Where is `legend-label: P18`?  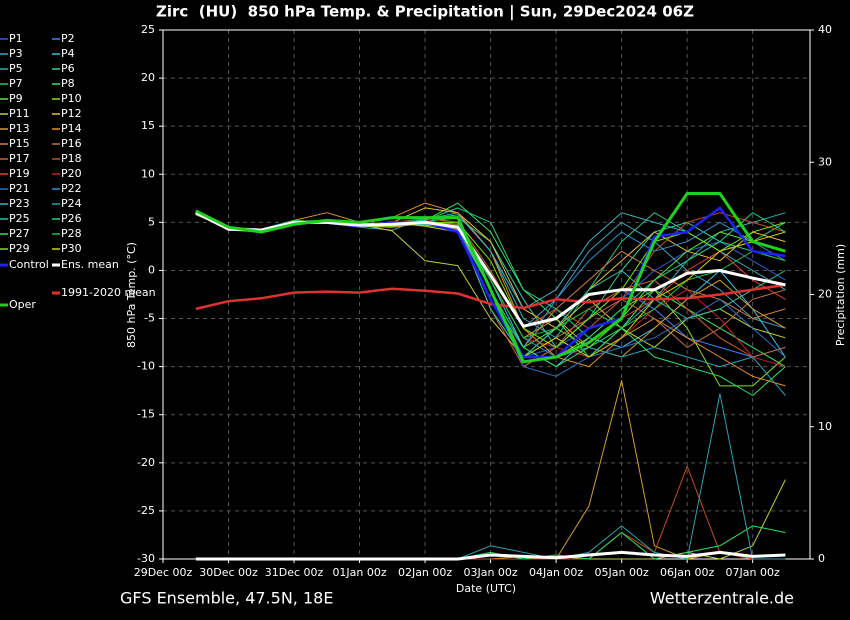
legend-label: P18 is located at coordinates (71, 158).